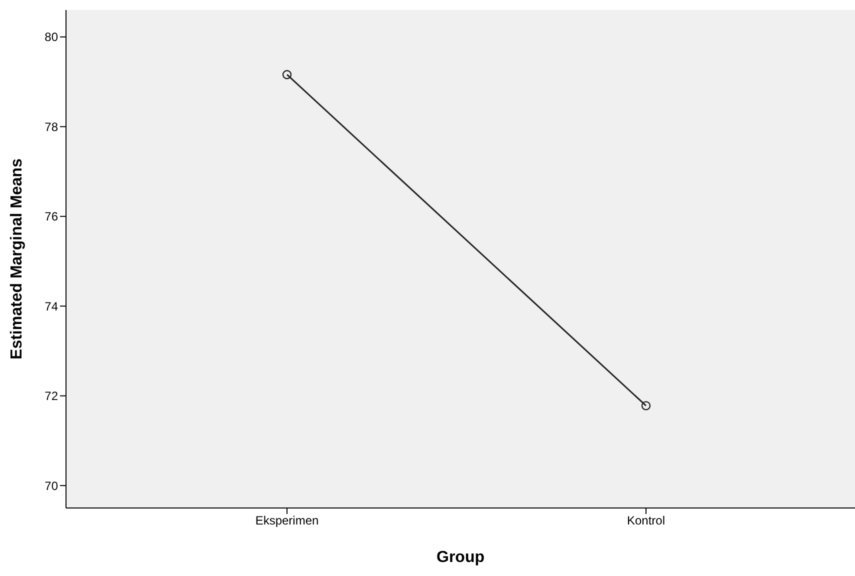 Image resolution: width=855 pixels, height=576 pixels. What do you see at coordinates (51, 306) in the screenshot?
I see `y-tick-label: 74` at bounding box center [51, 306].